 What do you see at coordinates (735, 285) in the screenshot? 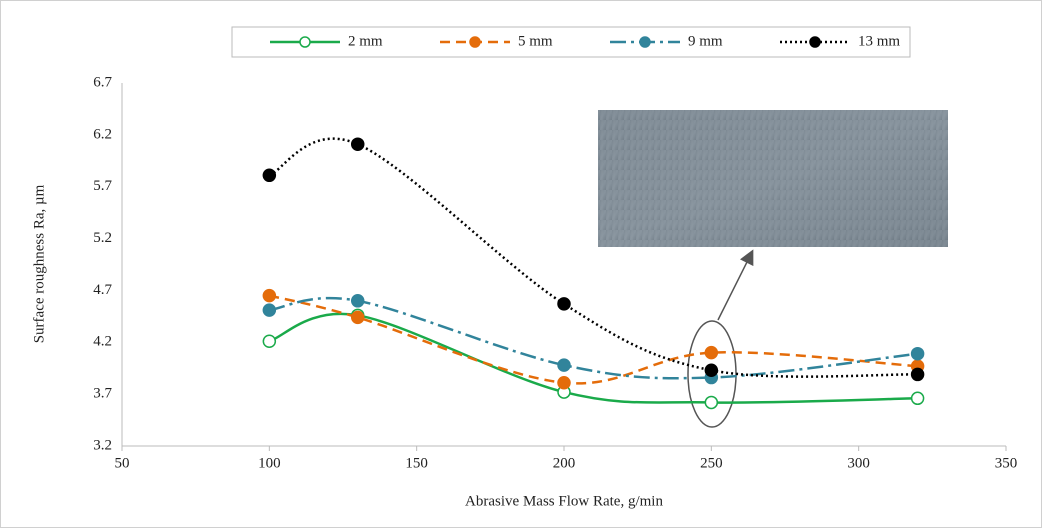
I see `arrow` at bounding box center [735, 285].